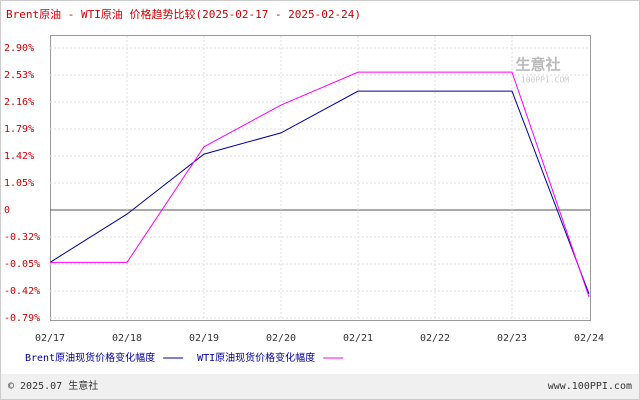  Describe the element at coordinates (50, 338) in the screenshot. I see `x-tick-label: 02/17` at that location.